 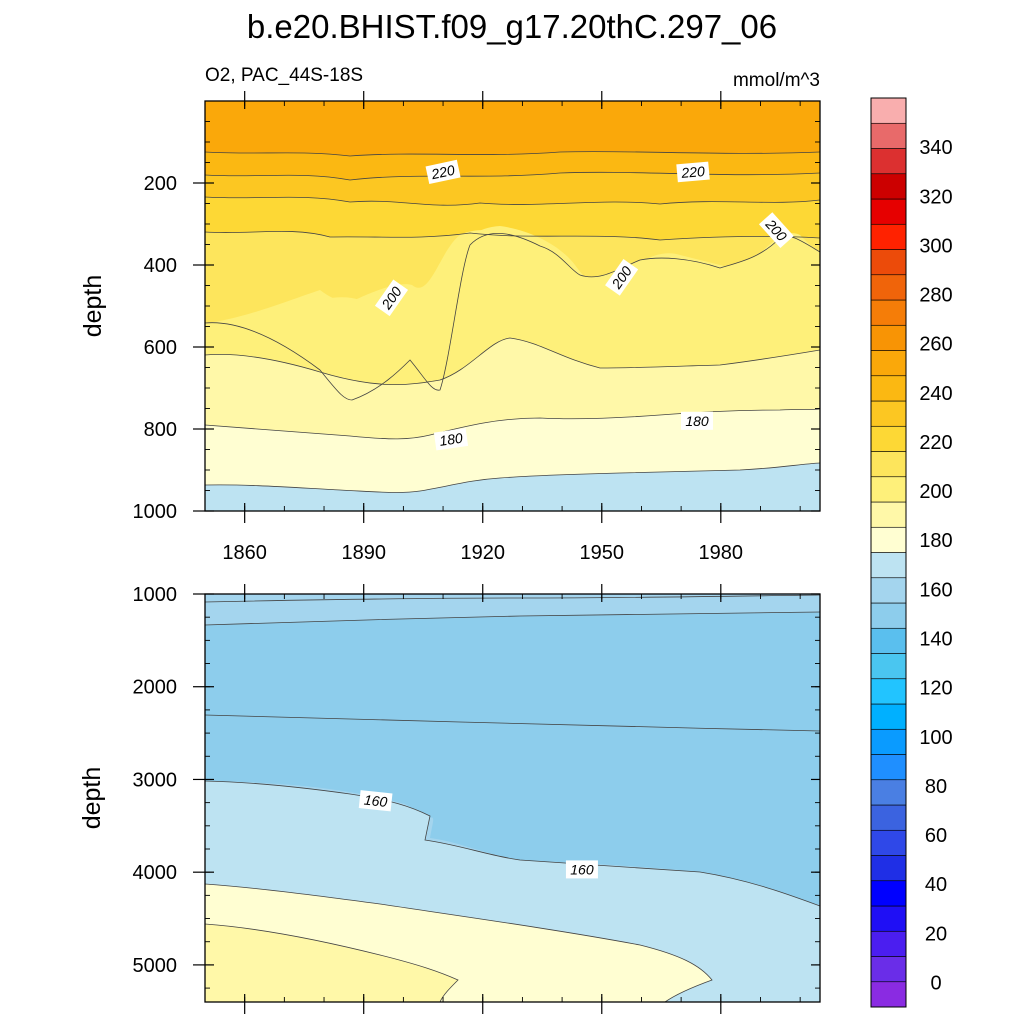 What do you see at coordinates (160, 348) in the screenshot?
I see `y-tick-label: 600` at bounding box center [160, 348].